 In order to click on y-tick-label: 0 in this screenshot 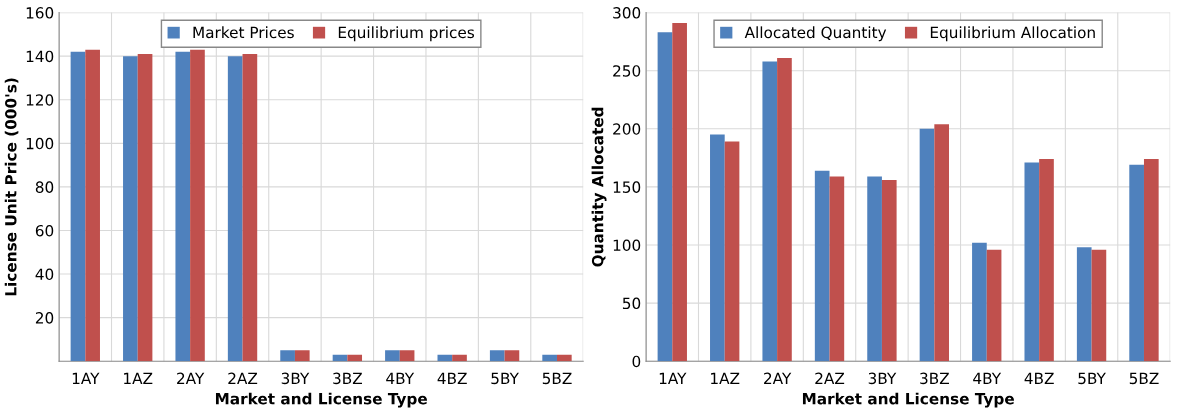, I will do `click(636, 361)`.